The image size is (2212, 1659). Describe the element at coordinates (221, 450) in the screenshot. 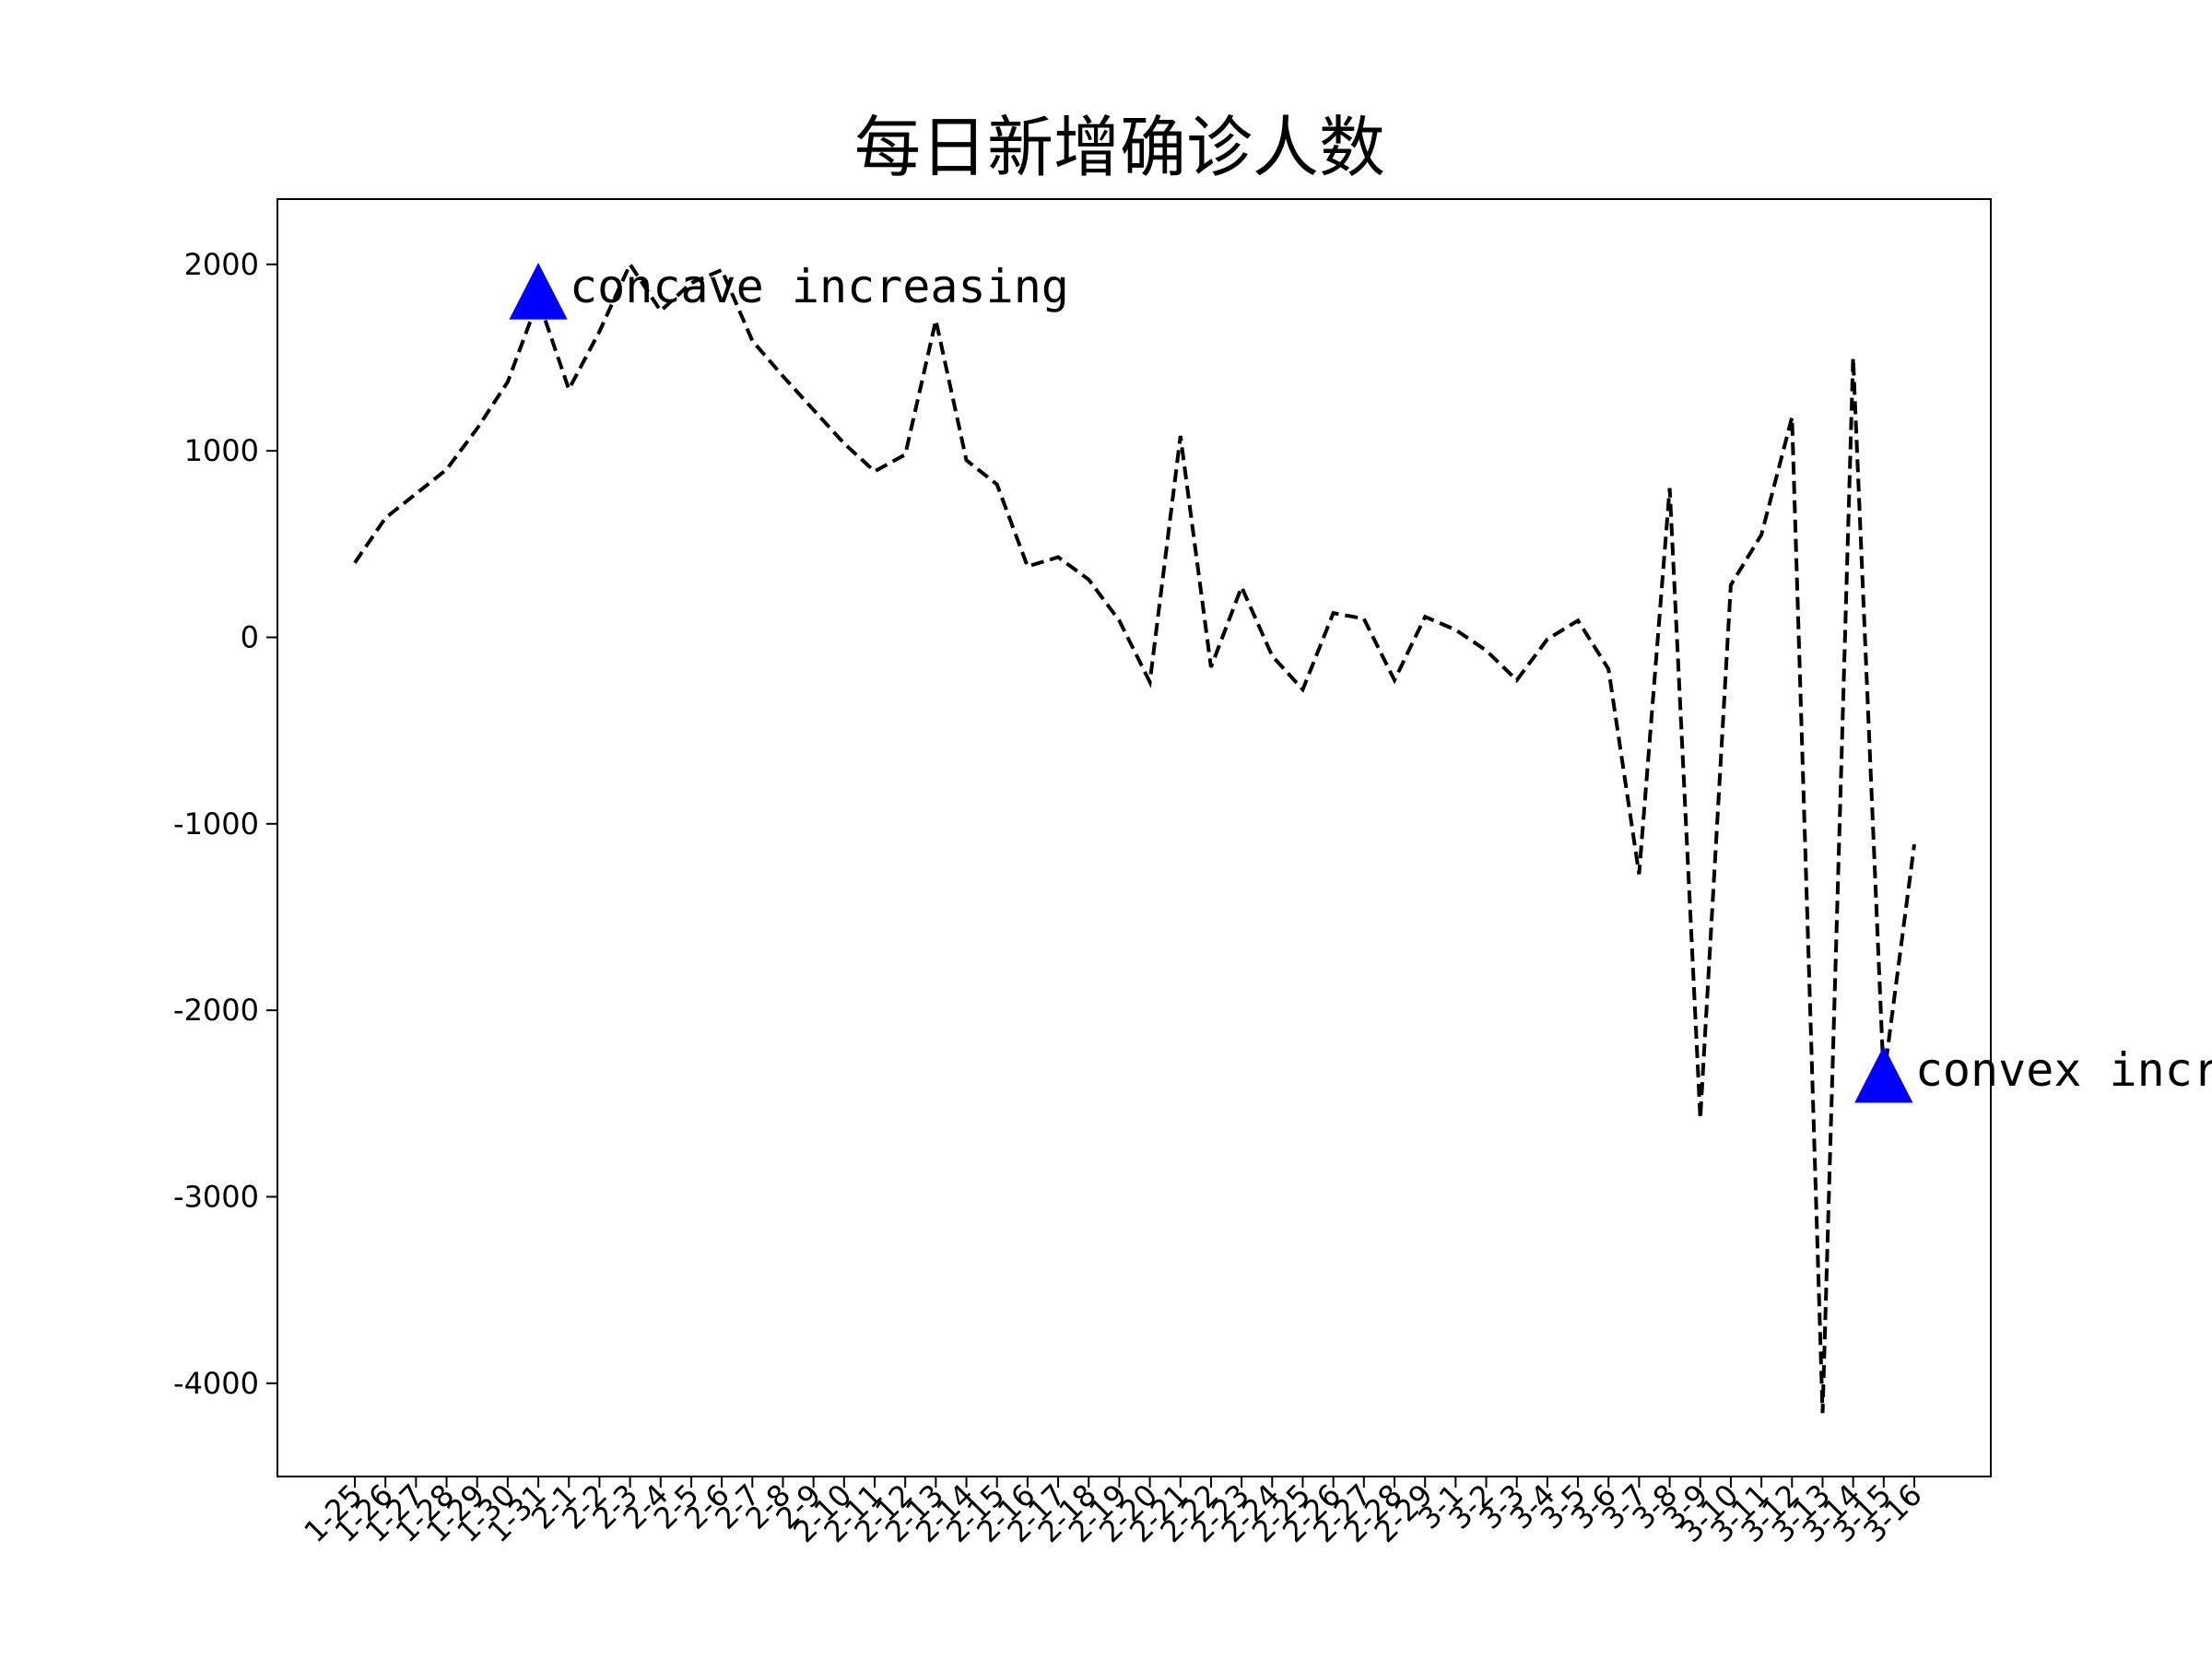

I see `y-tick-label: 1000` at that location.